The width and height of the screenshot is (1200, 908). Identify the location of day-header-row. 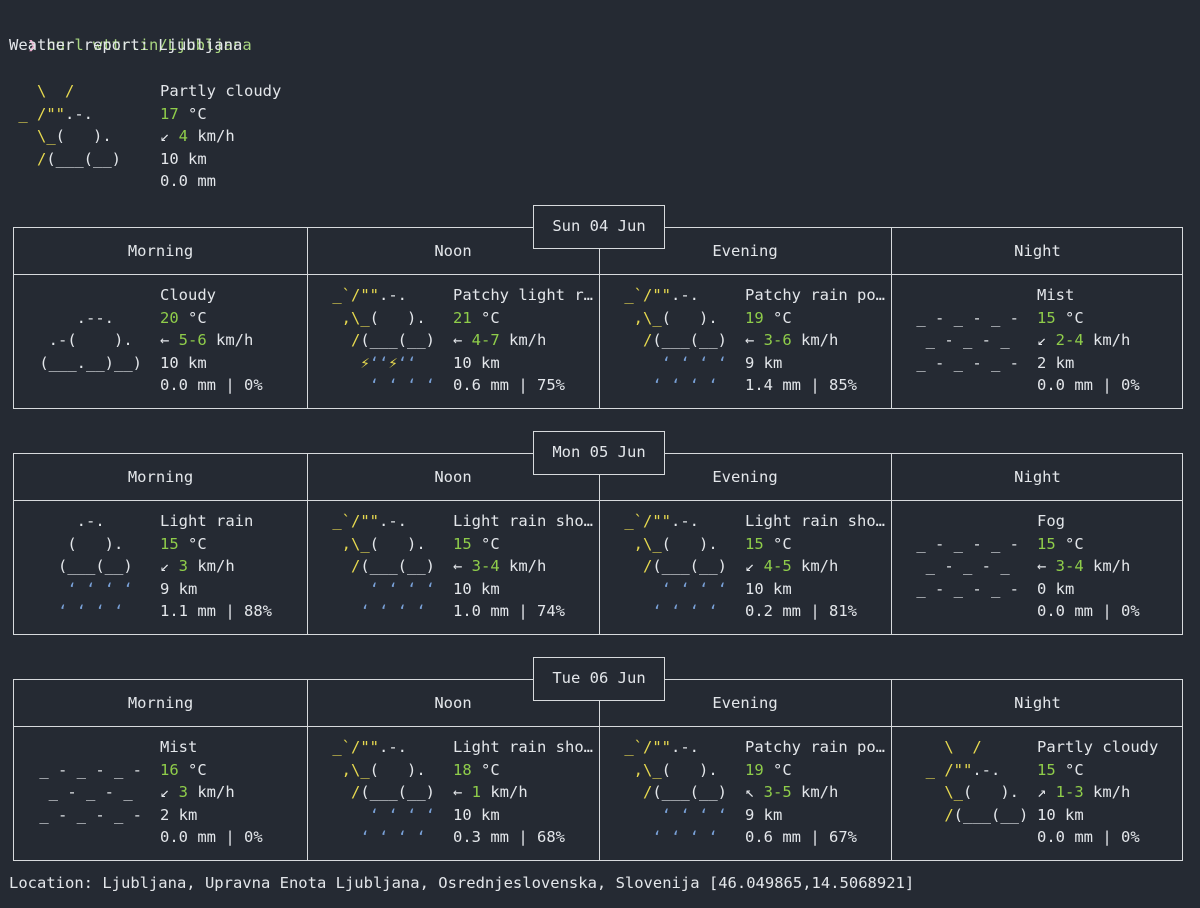
(598, 477).